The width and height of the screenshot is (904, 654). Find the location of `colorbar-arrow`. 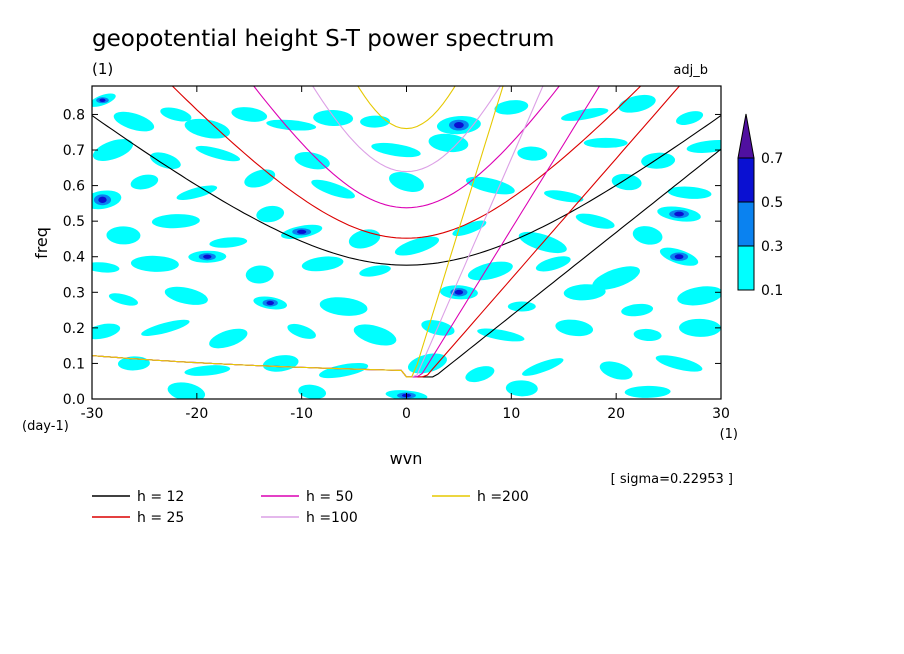

colorbar-arrow is located at coordinates (746, 136).